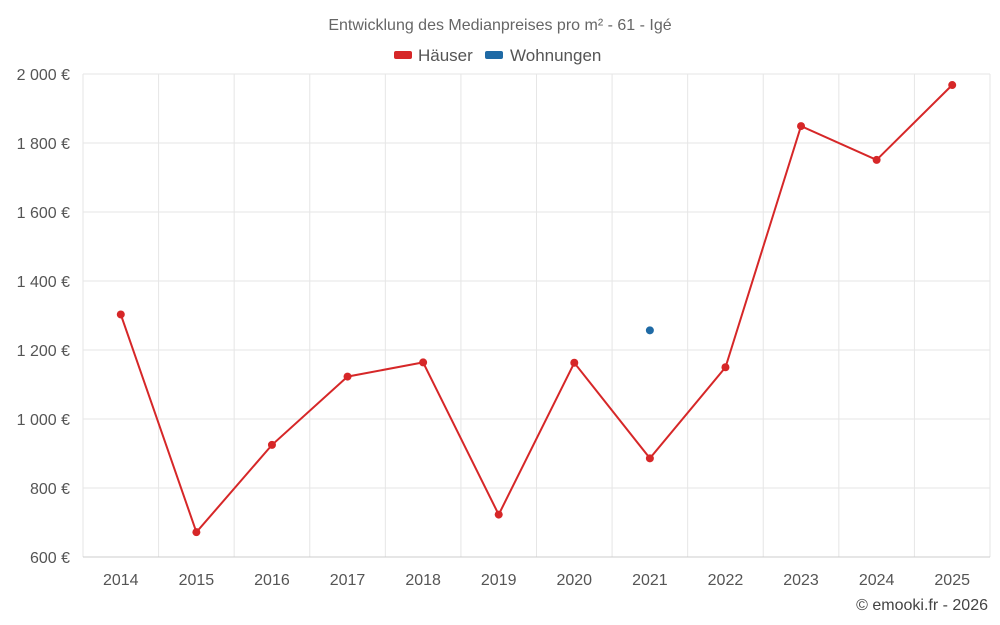  I want to click on x-tick-label: 2021, so click(650, 580).